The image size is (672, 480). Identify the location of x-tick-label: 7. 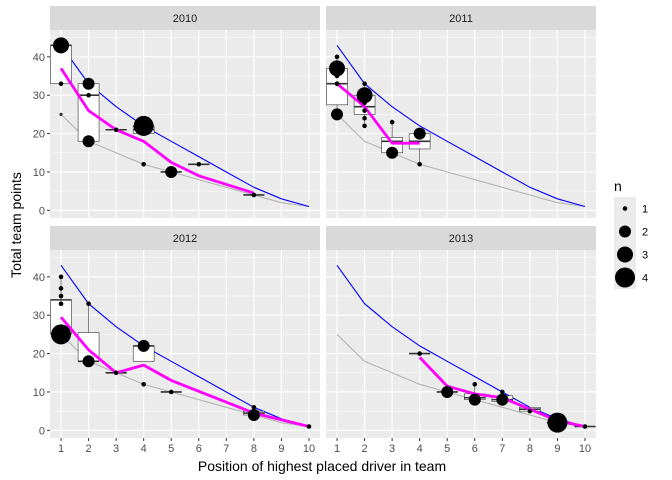
(226, 449).